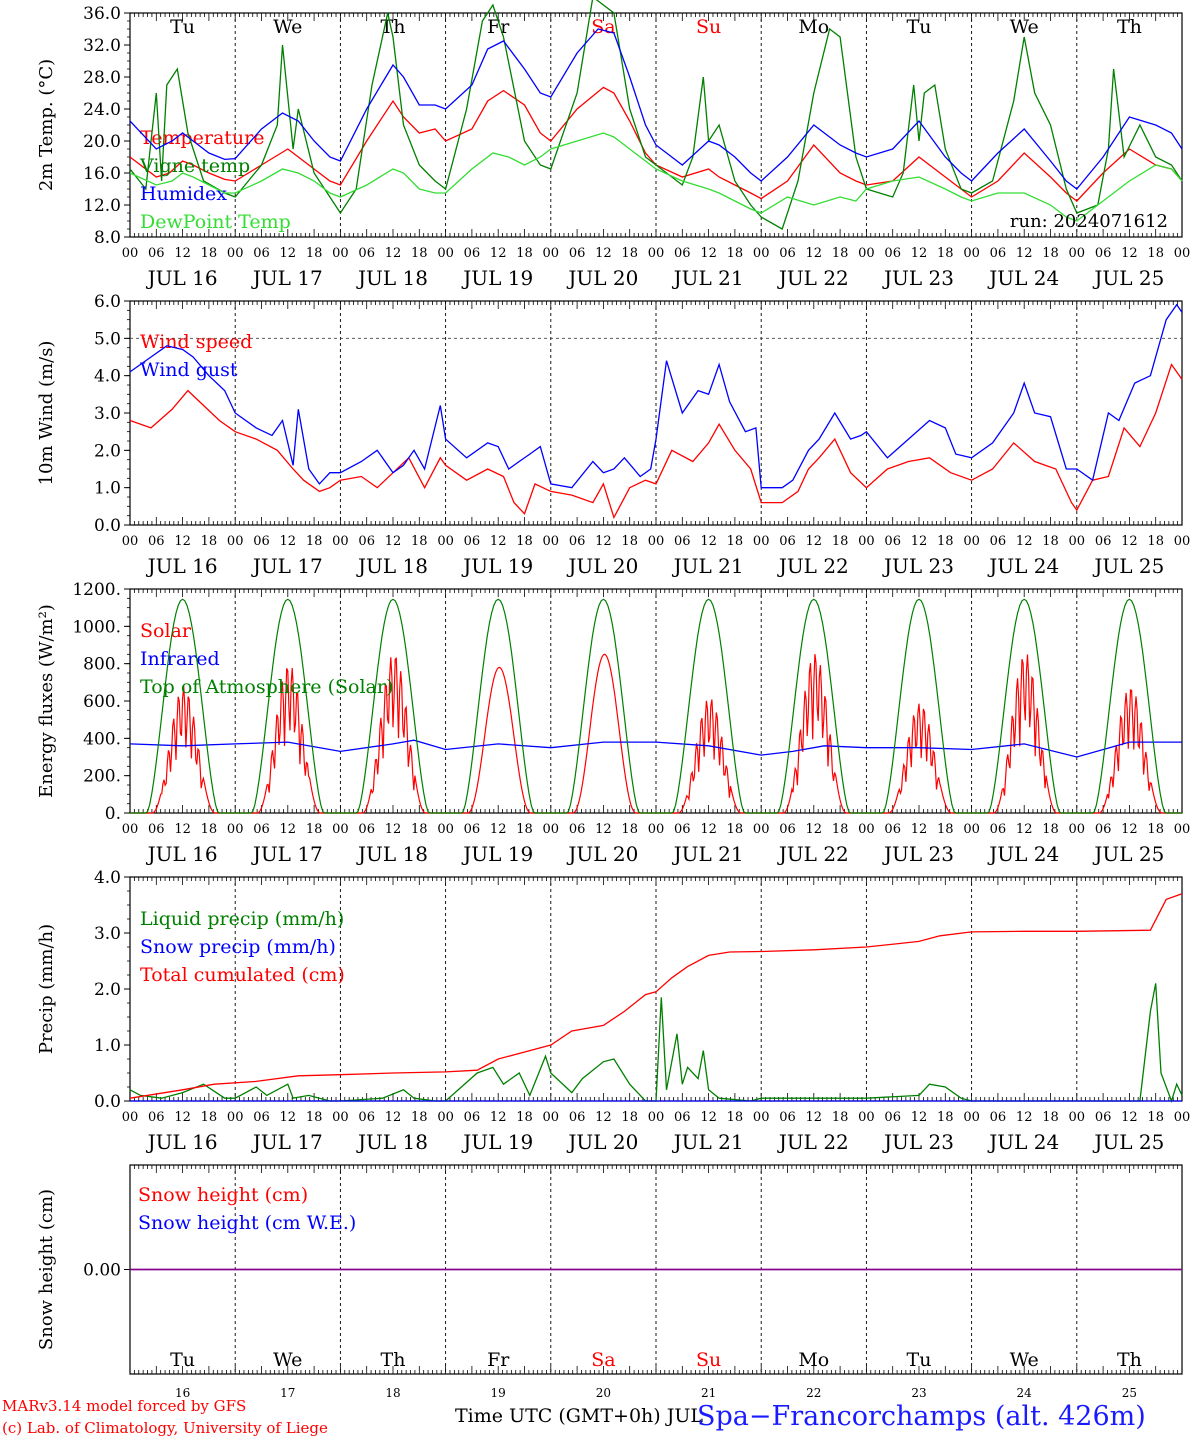  Describe the element at coordinates (708, 1393) in the screenshot. I see `day-number-label: 21` at that location.